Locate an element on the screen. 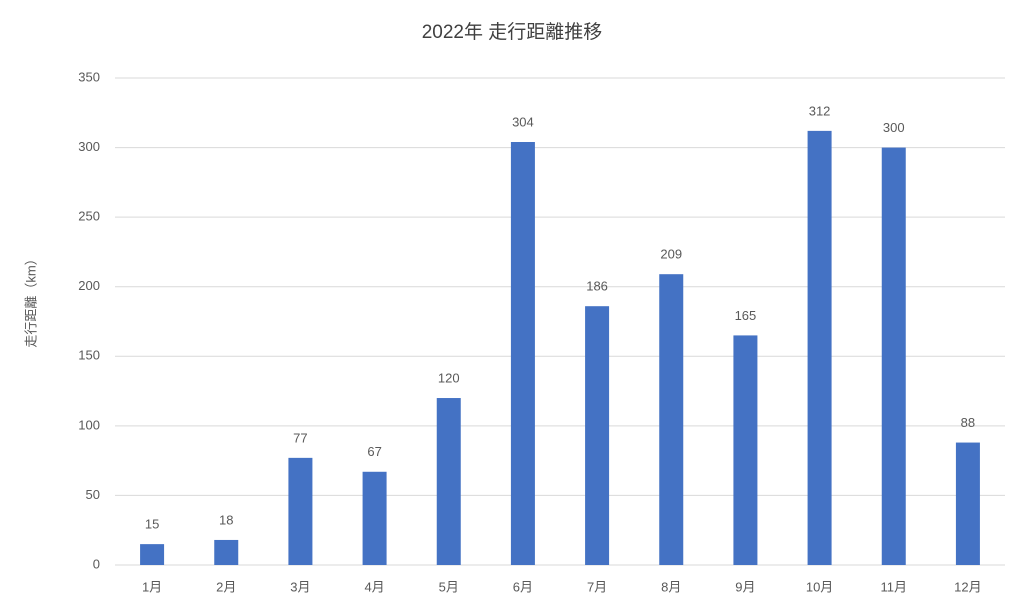 This screenshot has width=1024, height=613. x-tick-label: 9月 is located at coordinates (745, 586).